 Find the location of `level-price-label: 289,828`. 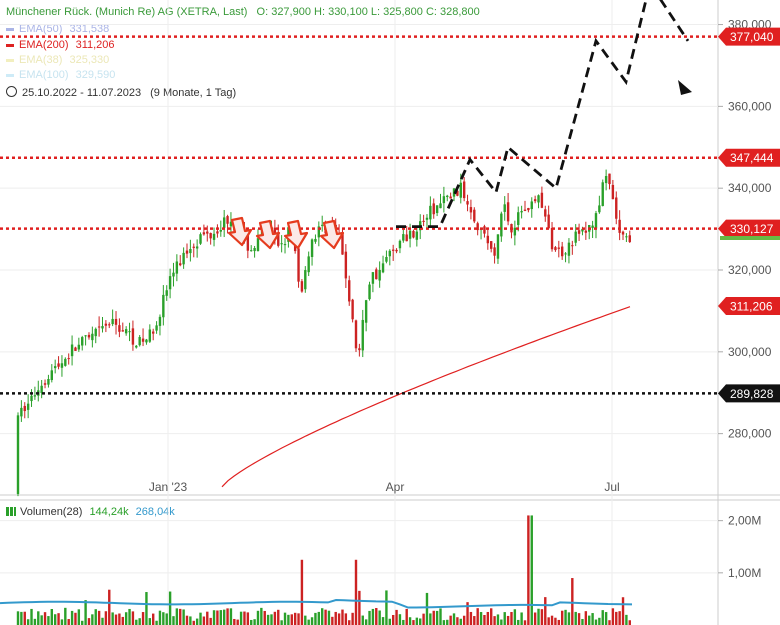

level-price-label: 289,828 is located at coordinates (752, 394).